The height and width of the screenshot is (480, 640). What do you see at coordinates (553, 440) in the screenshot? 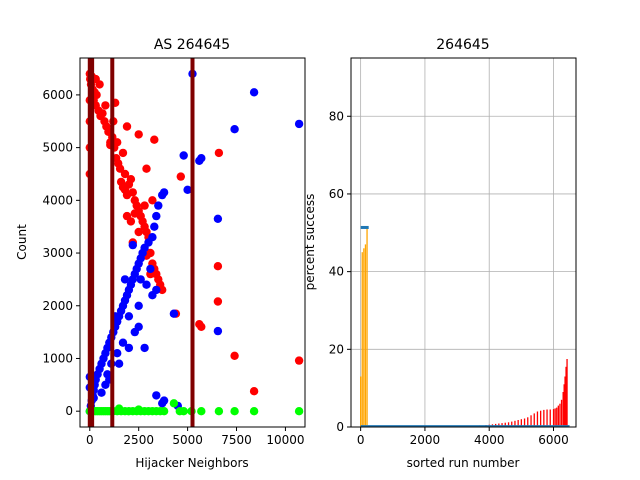
I see `x-tick-label: 6000` at bounding box center [553, 440].